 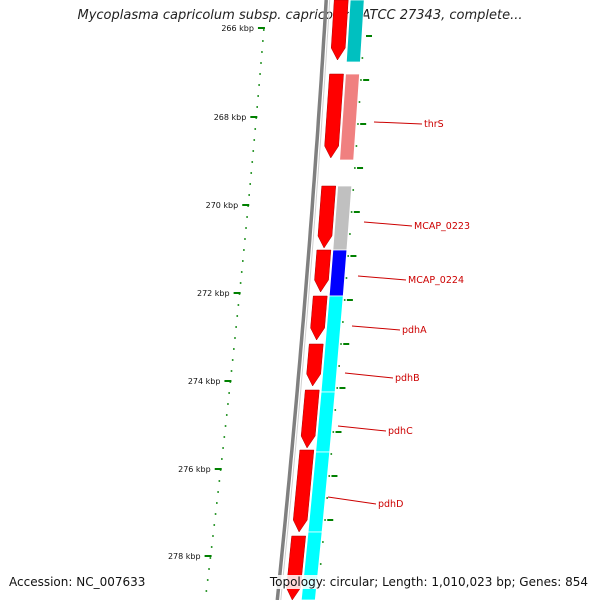 What do you see at coordinates (305, 300) in the screenshot?
I see `backbone-highlight` at bounding box center [305, 300].